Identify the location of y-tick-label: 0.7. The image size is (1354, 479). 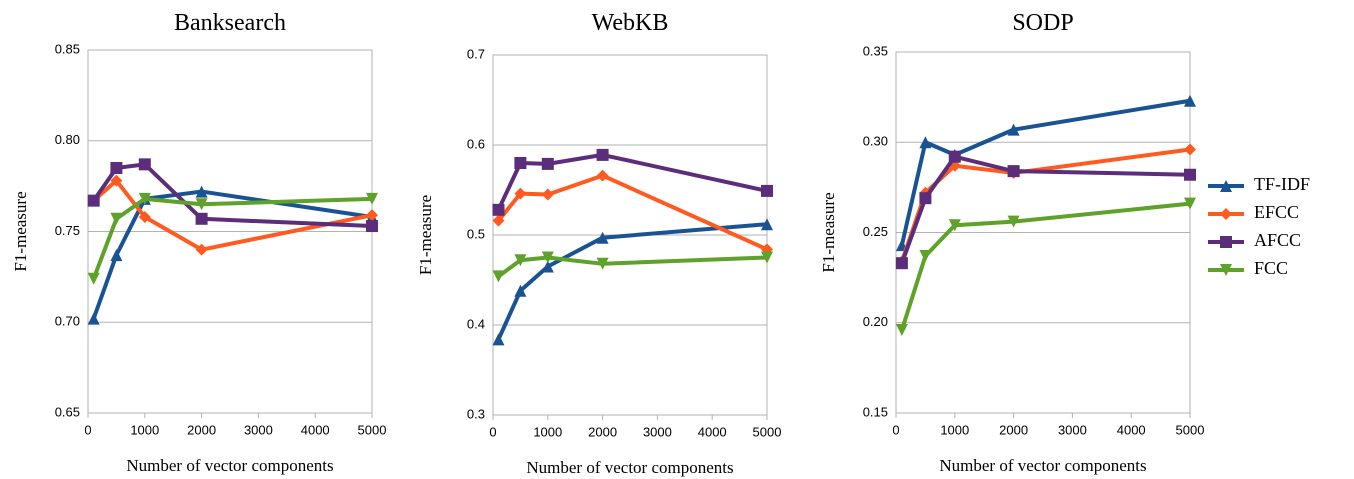
(476, 53).